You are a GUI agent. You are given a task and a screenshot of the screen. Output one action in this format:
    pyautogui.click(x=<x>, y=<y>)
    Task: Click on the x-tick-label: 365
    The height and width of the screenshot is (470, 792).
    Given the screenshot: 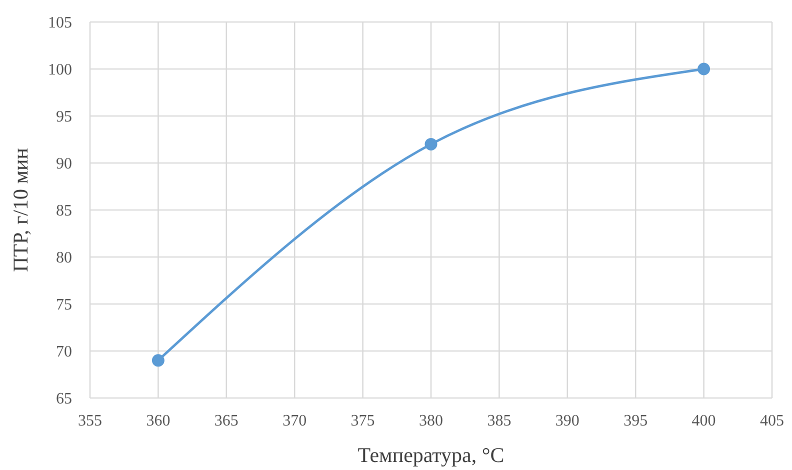 What is the action you would take?
    pyautogui.click(x=226, y=421)
    